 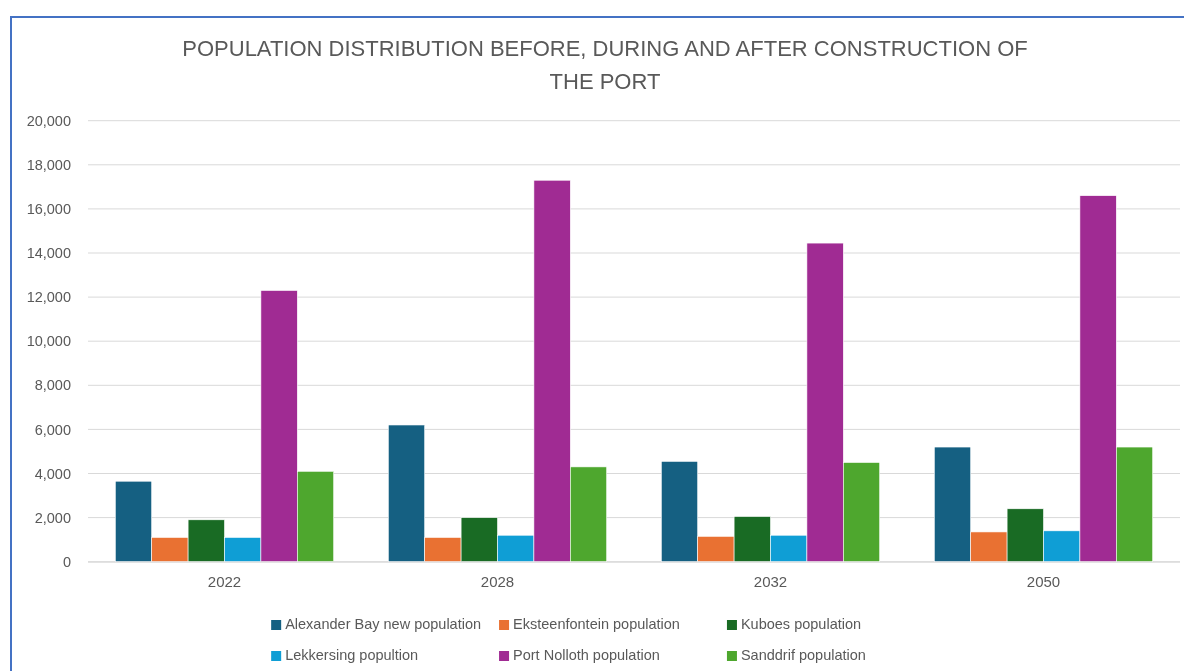 I want to click on legend-label: Port Nolloth population, so click(x=586, y=655).